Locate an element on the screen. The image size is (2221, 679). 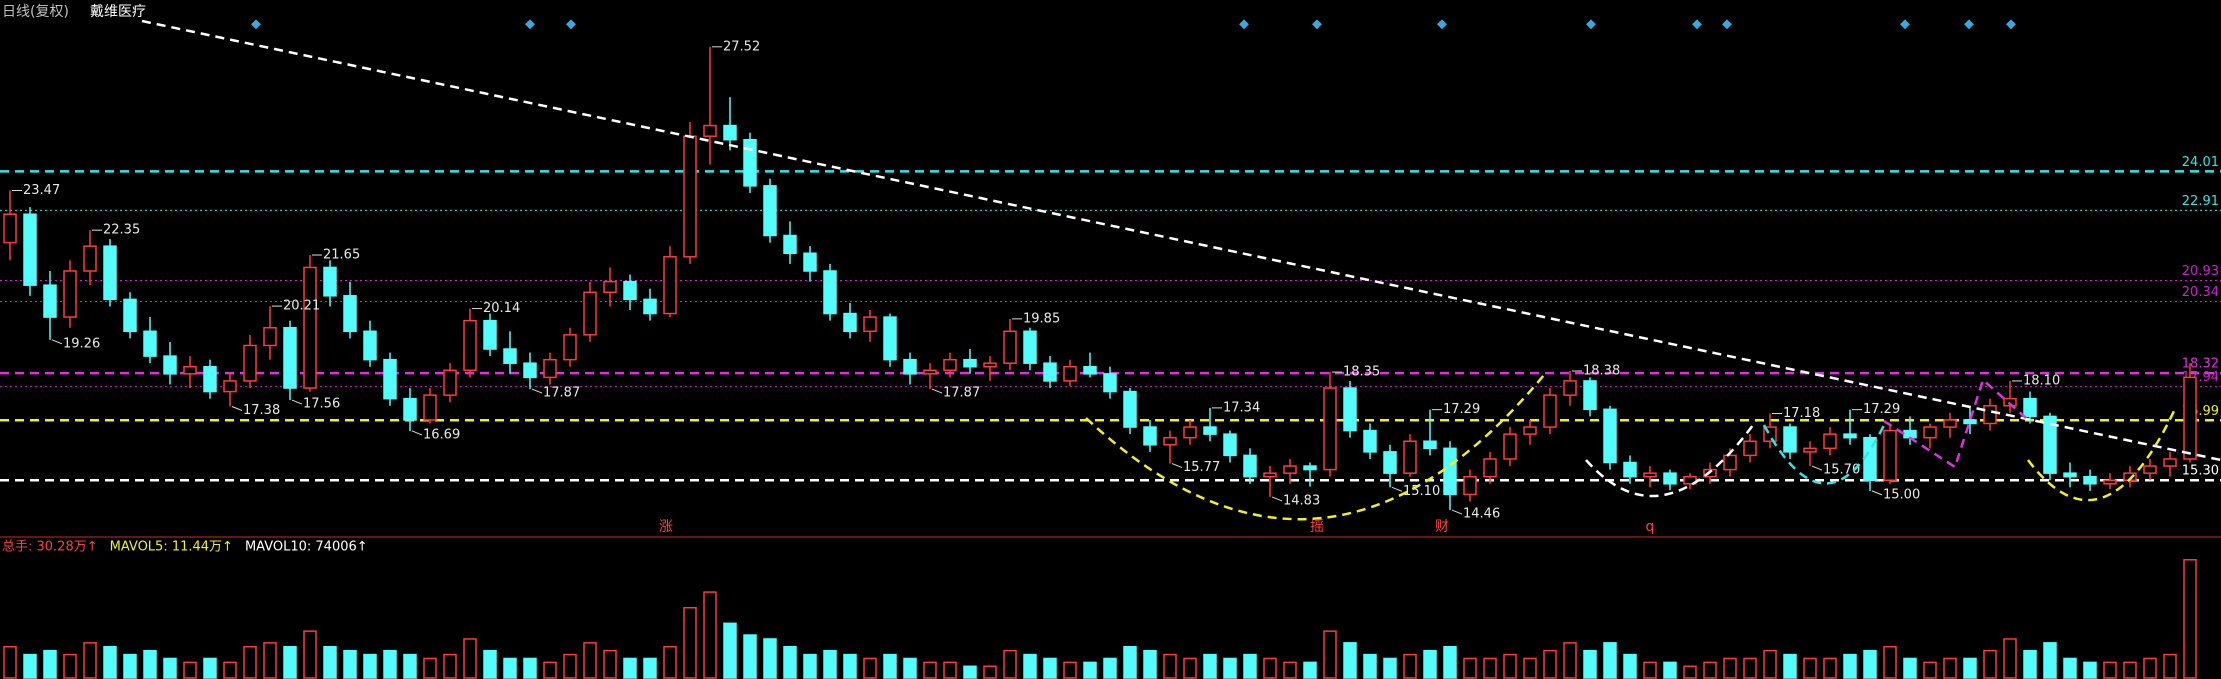
price-label: 17.29 is located at coordinates (1461, 409).